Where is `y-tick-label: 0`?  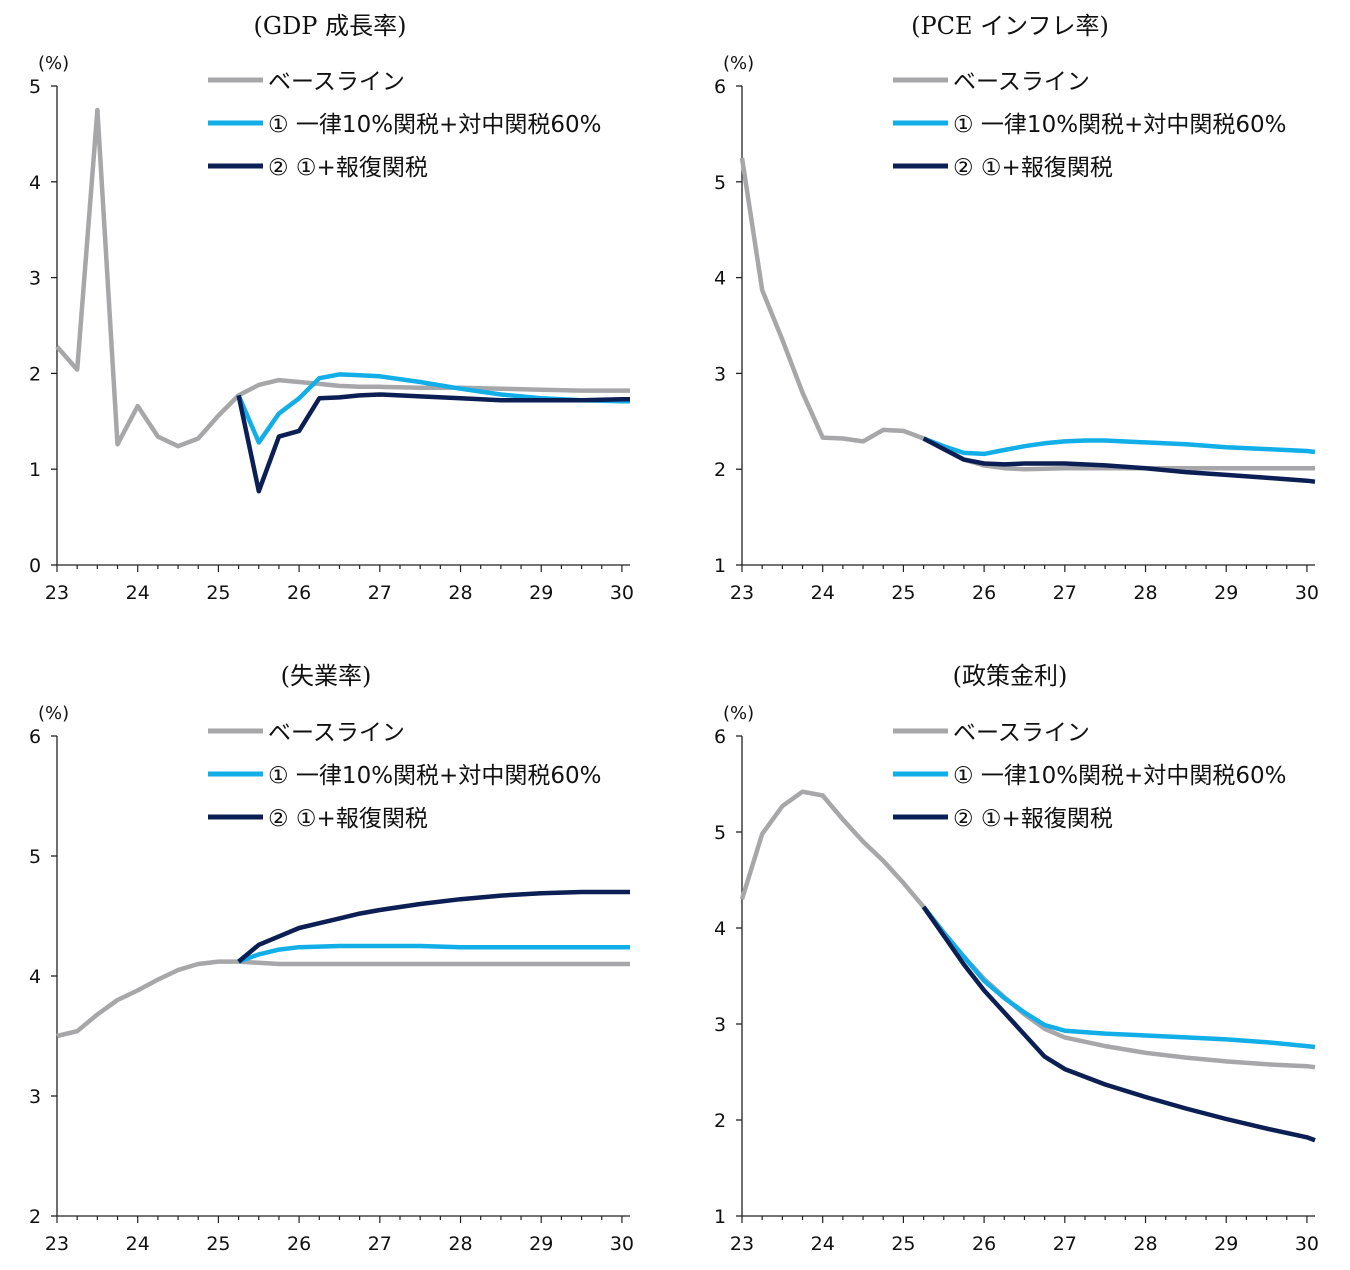 y-tick-label: 0 is located at coordinates (35, 566).